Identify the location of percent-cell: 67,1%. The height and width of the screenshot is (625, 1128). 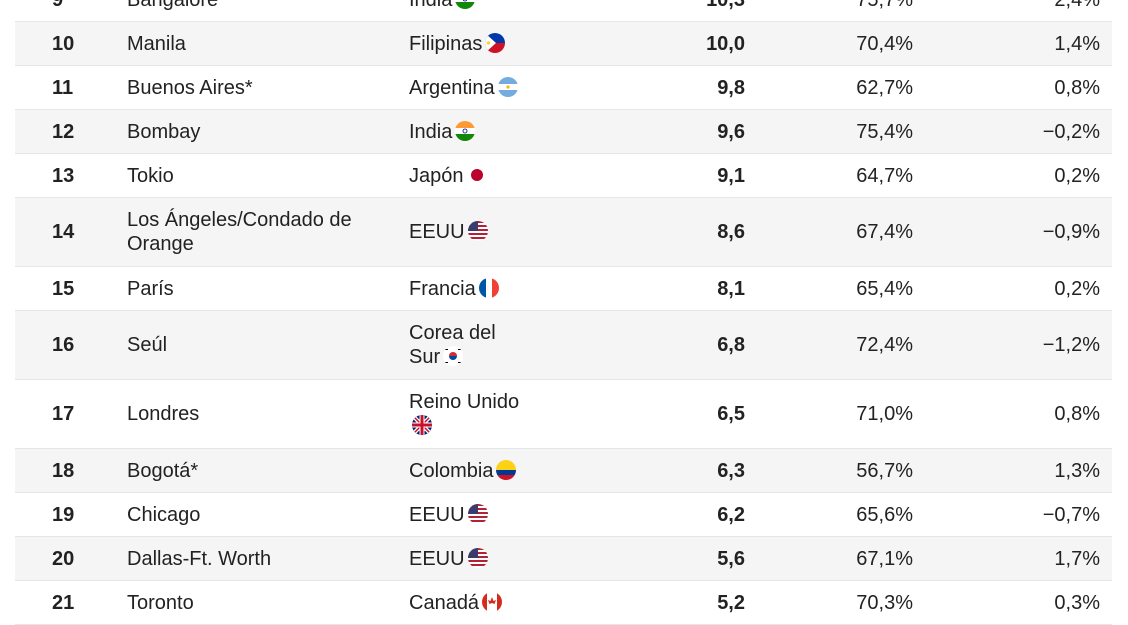
(884, 558).